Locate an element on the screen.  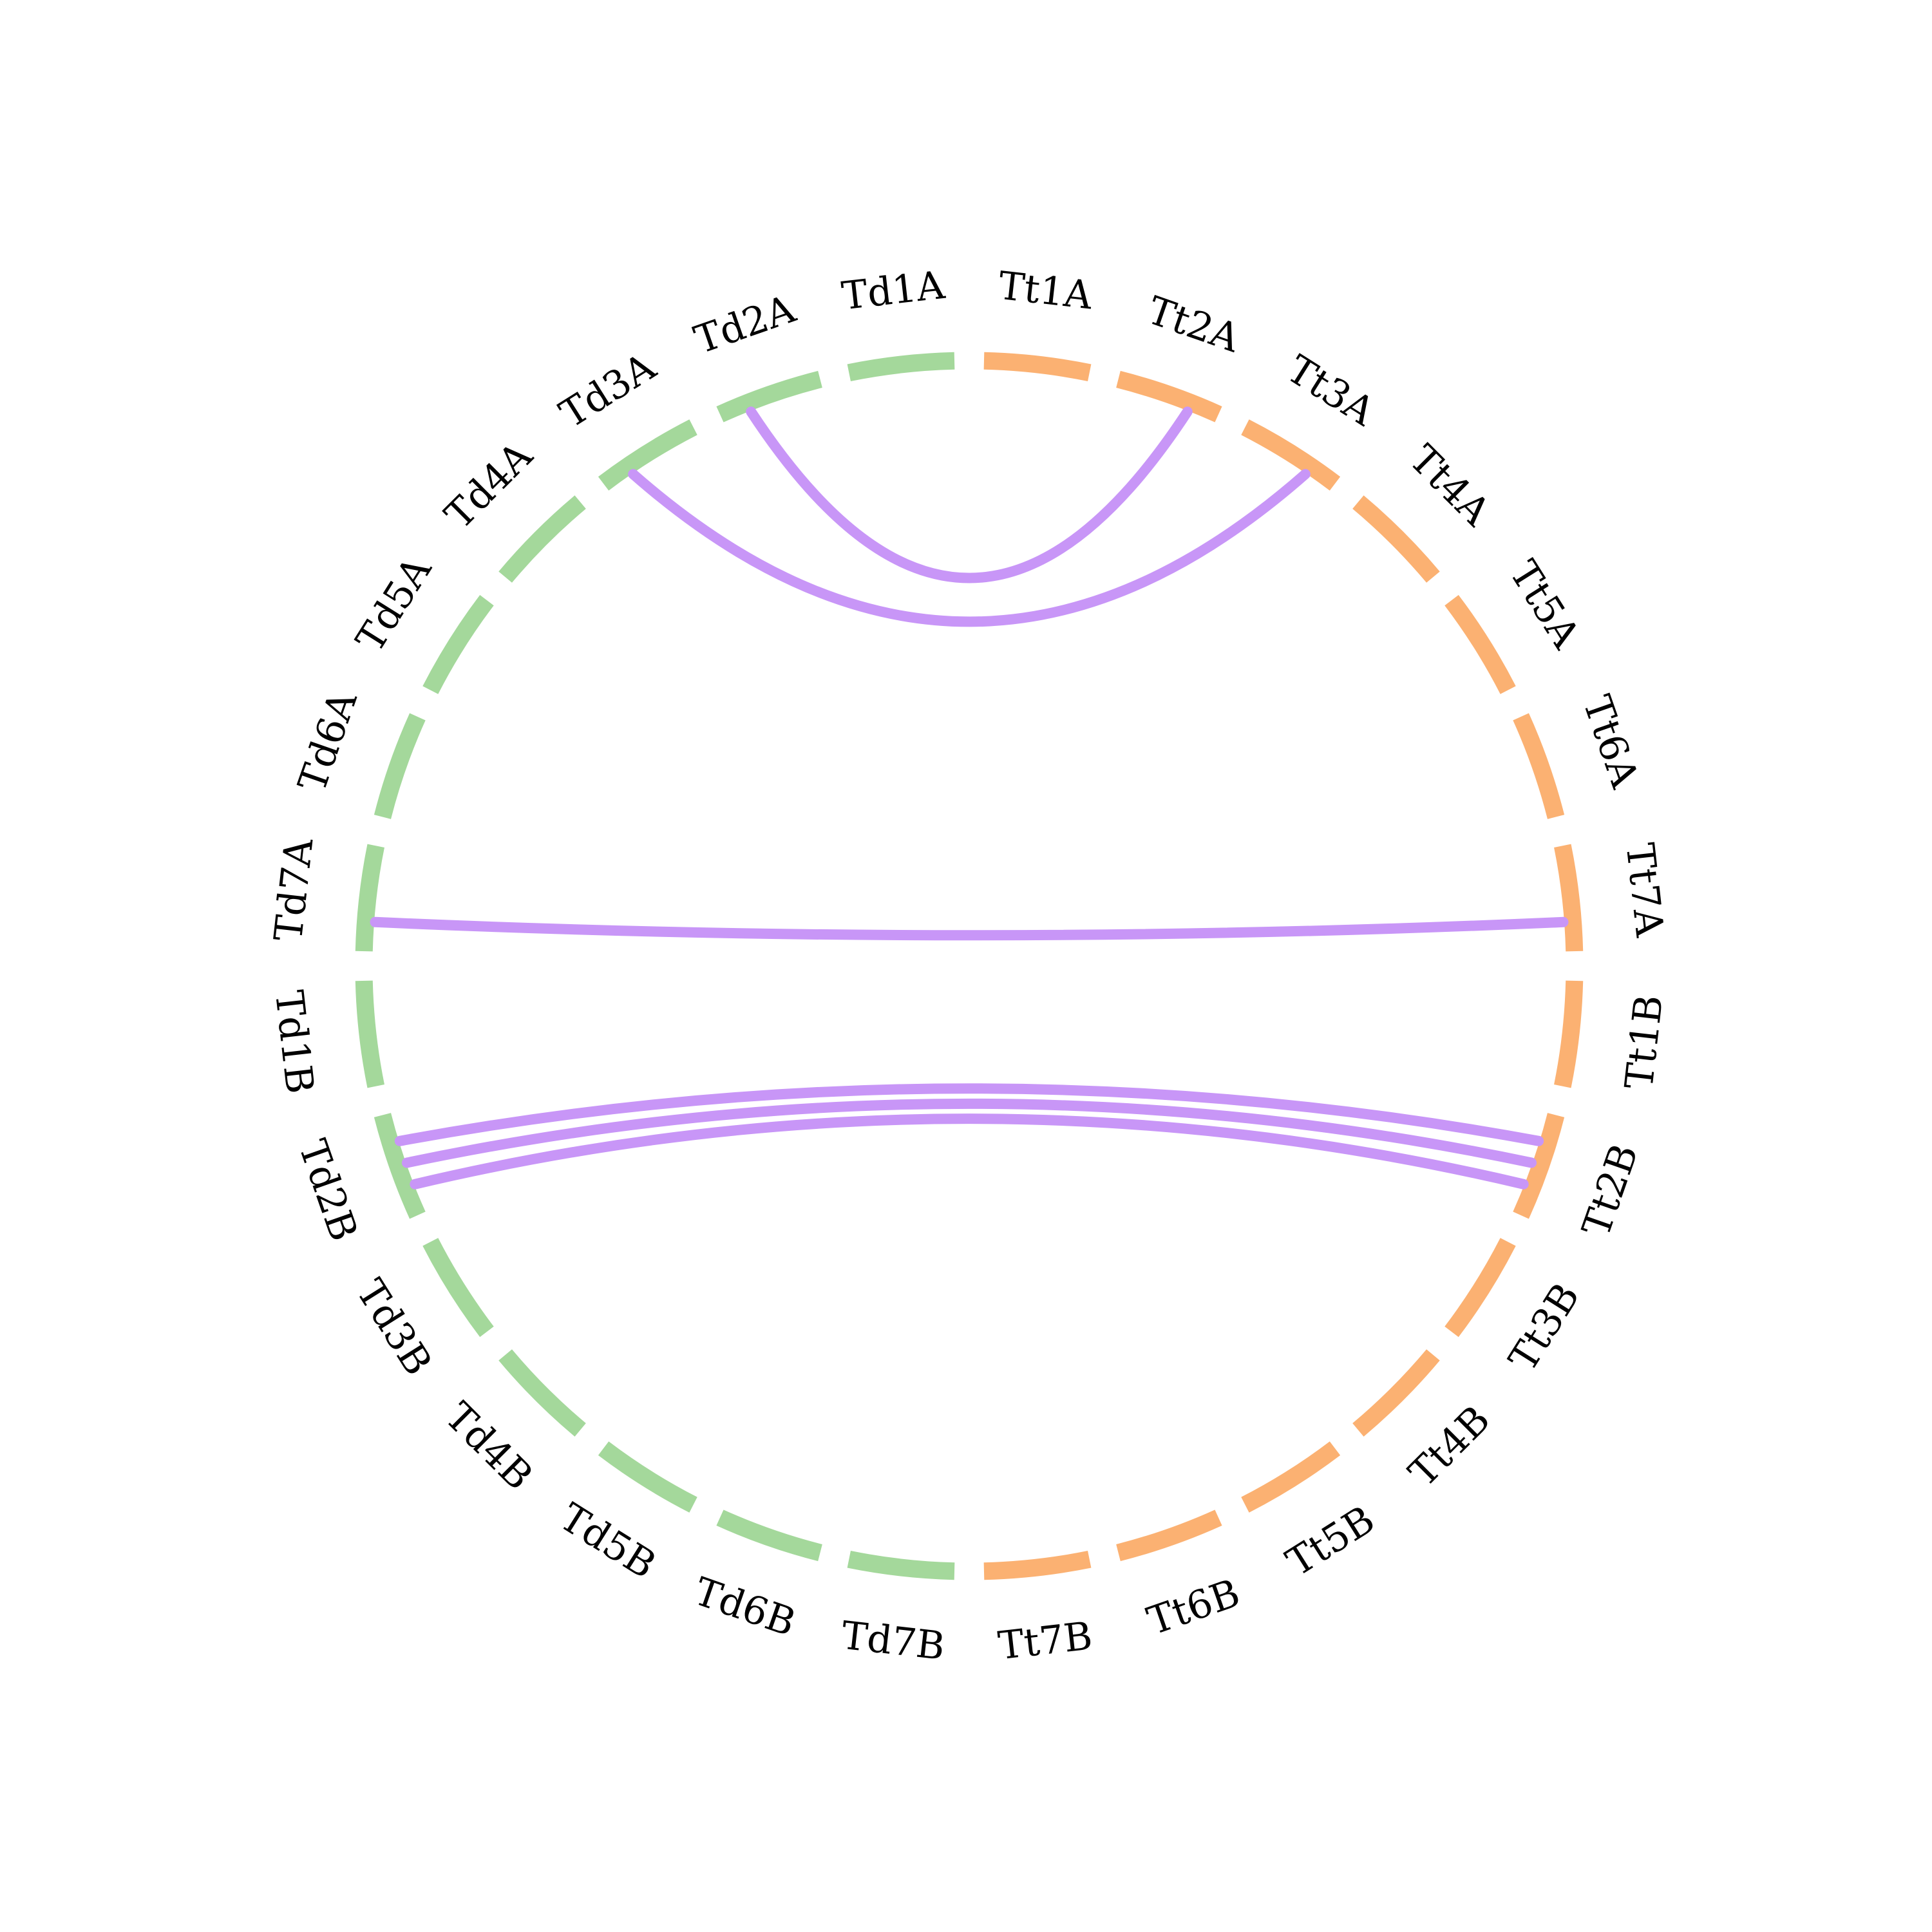
label-td2b: Td2B is located at coordinates (328, 1190).